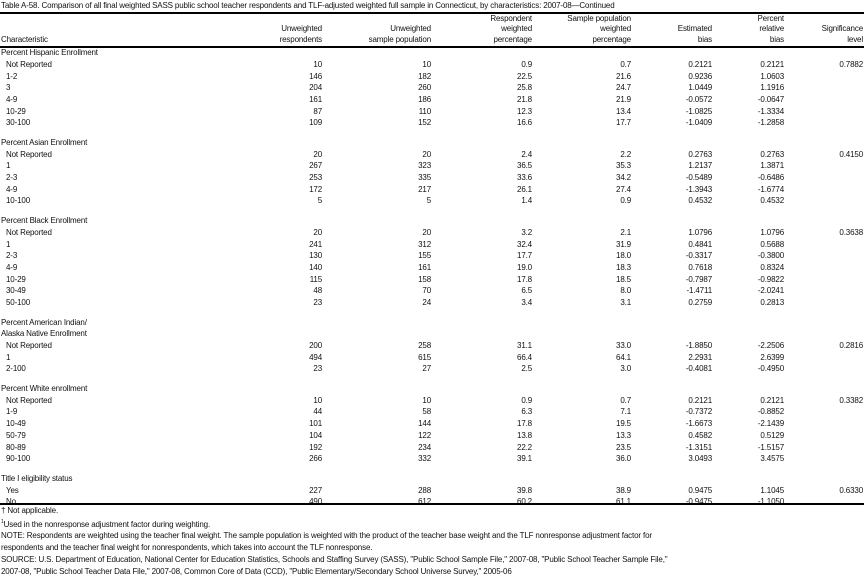 The height and width of the screenshot is (579, 864). Describe the element at coordinates (772, 435) in the screenshot. I see `cell-percent-relative-bias: 0.5129` at that location.